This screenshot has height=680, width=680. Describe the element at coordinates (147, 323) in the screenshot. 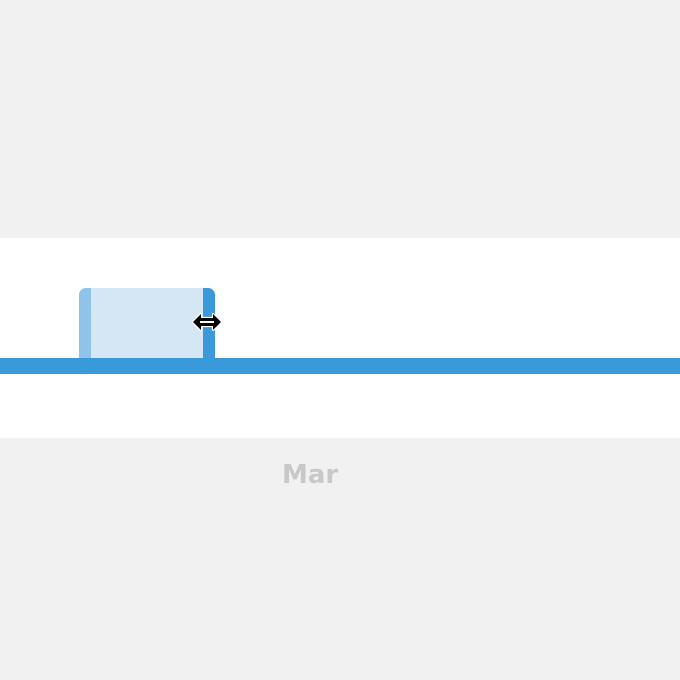

I see `selected-range` at that location.